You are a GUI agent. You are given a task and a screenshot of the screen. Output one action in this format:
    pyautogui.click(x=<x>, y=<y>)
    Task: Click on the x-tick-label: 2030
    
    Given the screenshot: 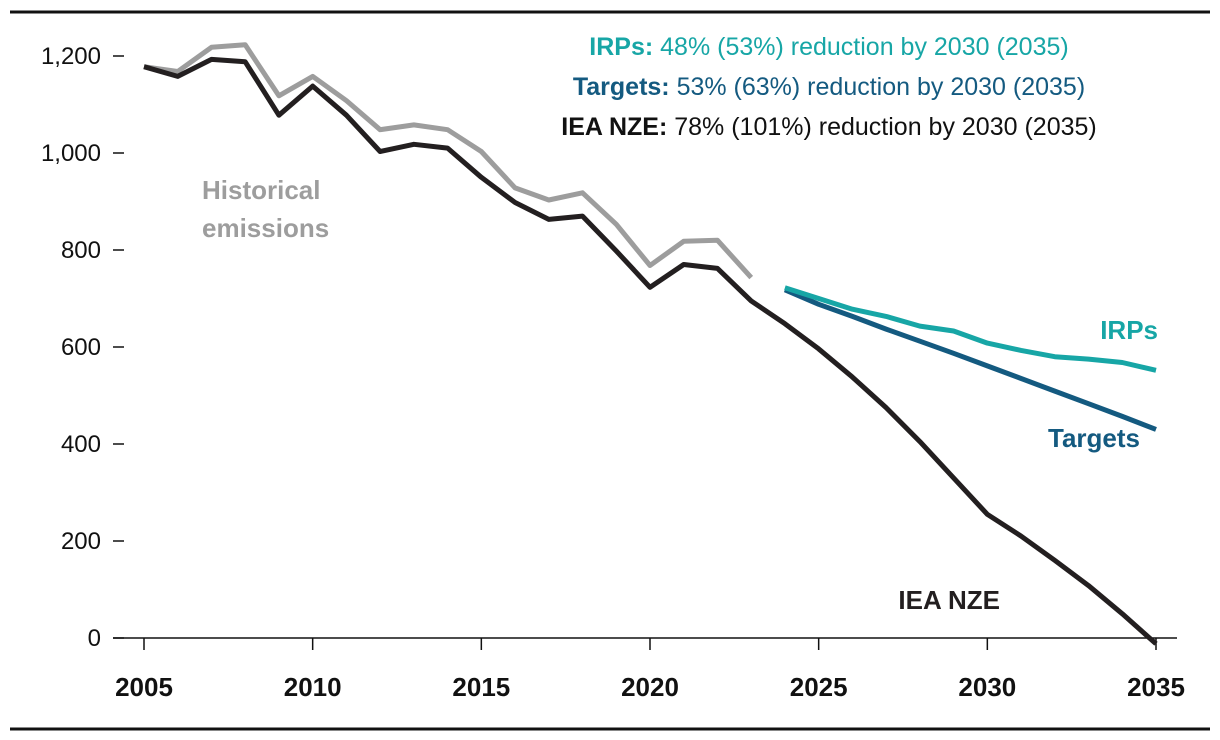 What is the action you would take?
    pyautogui.click(x=987, y=687)
    